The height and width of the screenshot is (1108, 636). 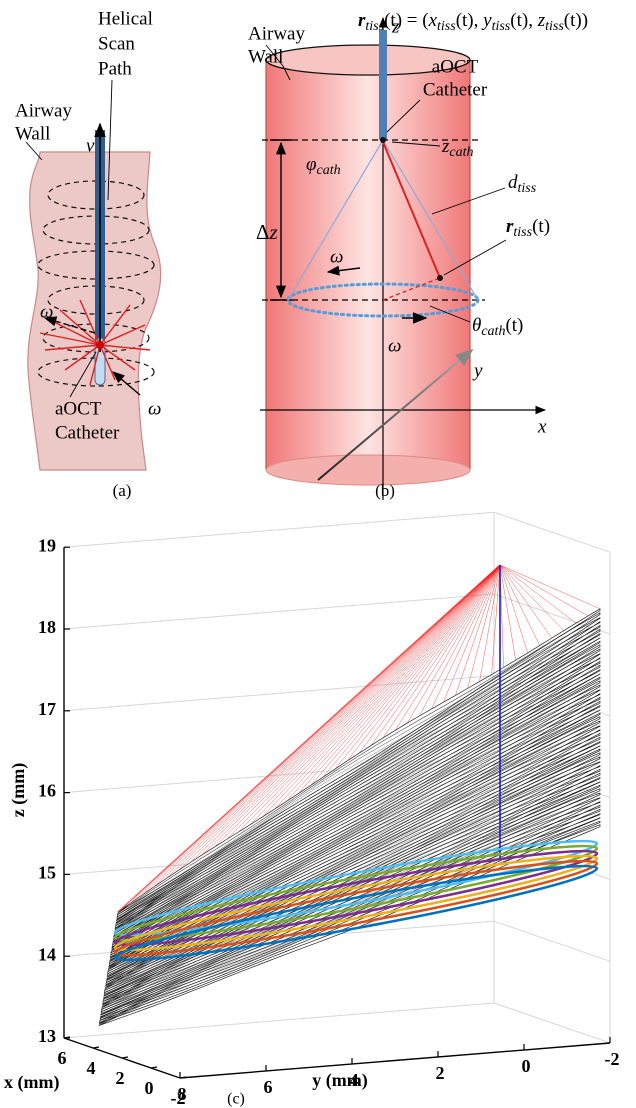 I want to click on cone-edge, so click(x=335, y=220).